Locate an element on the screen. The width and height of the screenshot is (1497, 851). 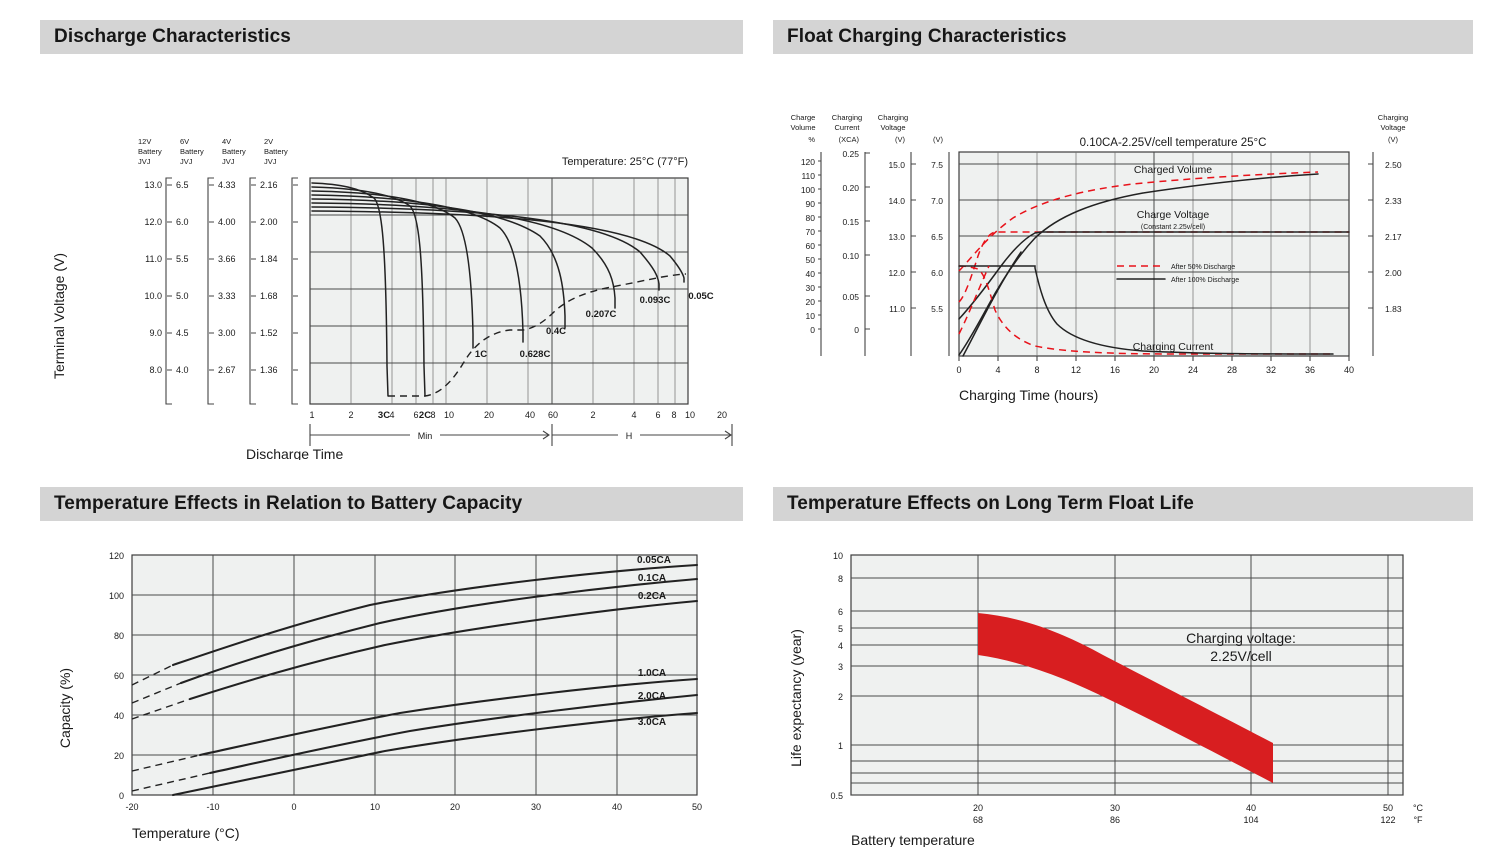
float-x-tick-1: 4 is located at coordinates (997, 370).